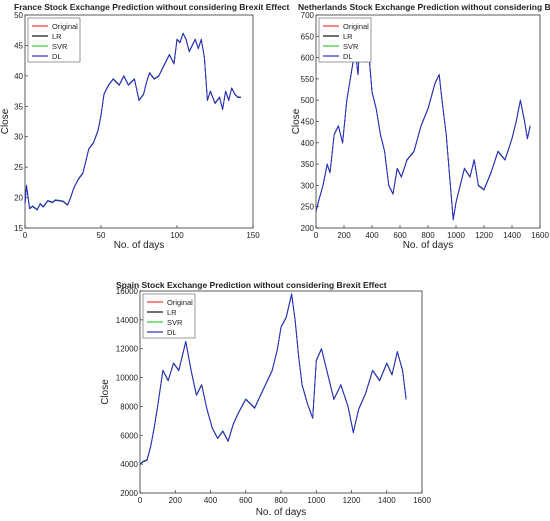  I want to click on y-tick-label: 6000, so click(129, 435).